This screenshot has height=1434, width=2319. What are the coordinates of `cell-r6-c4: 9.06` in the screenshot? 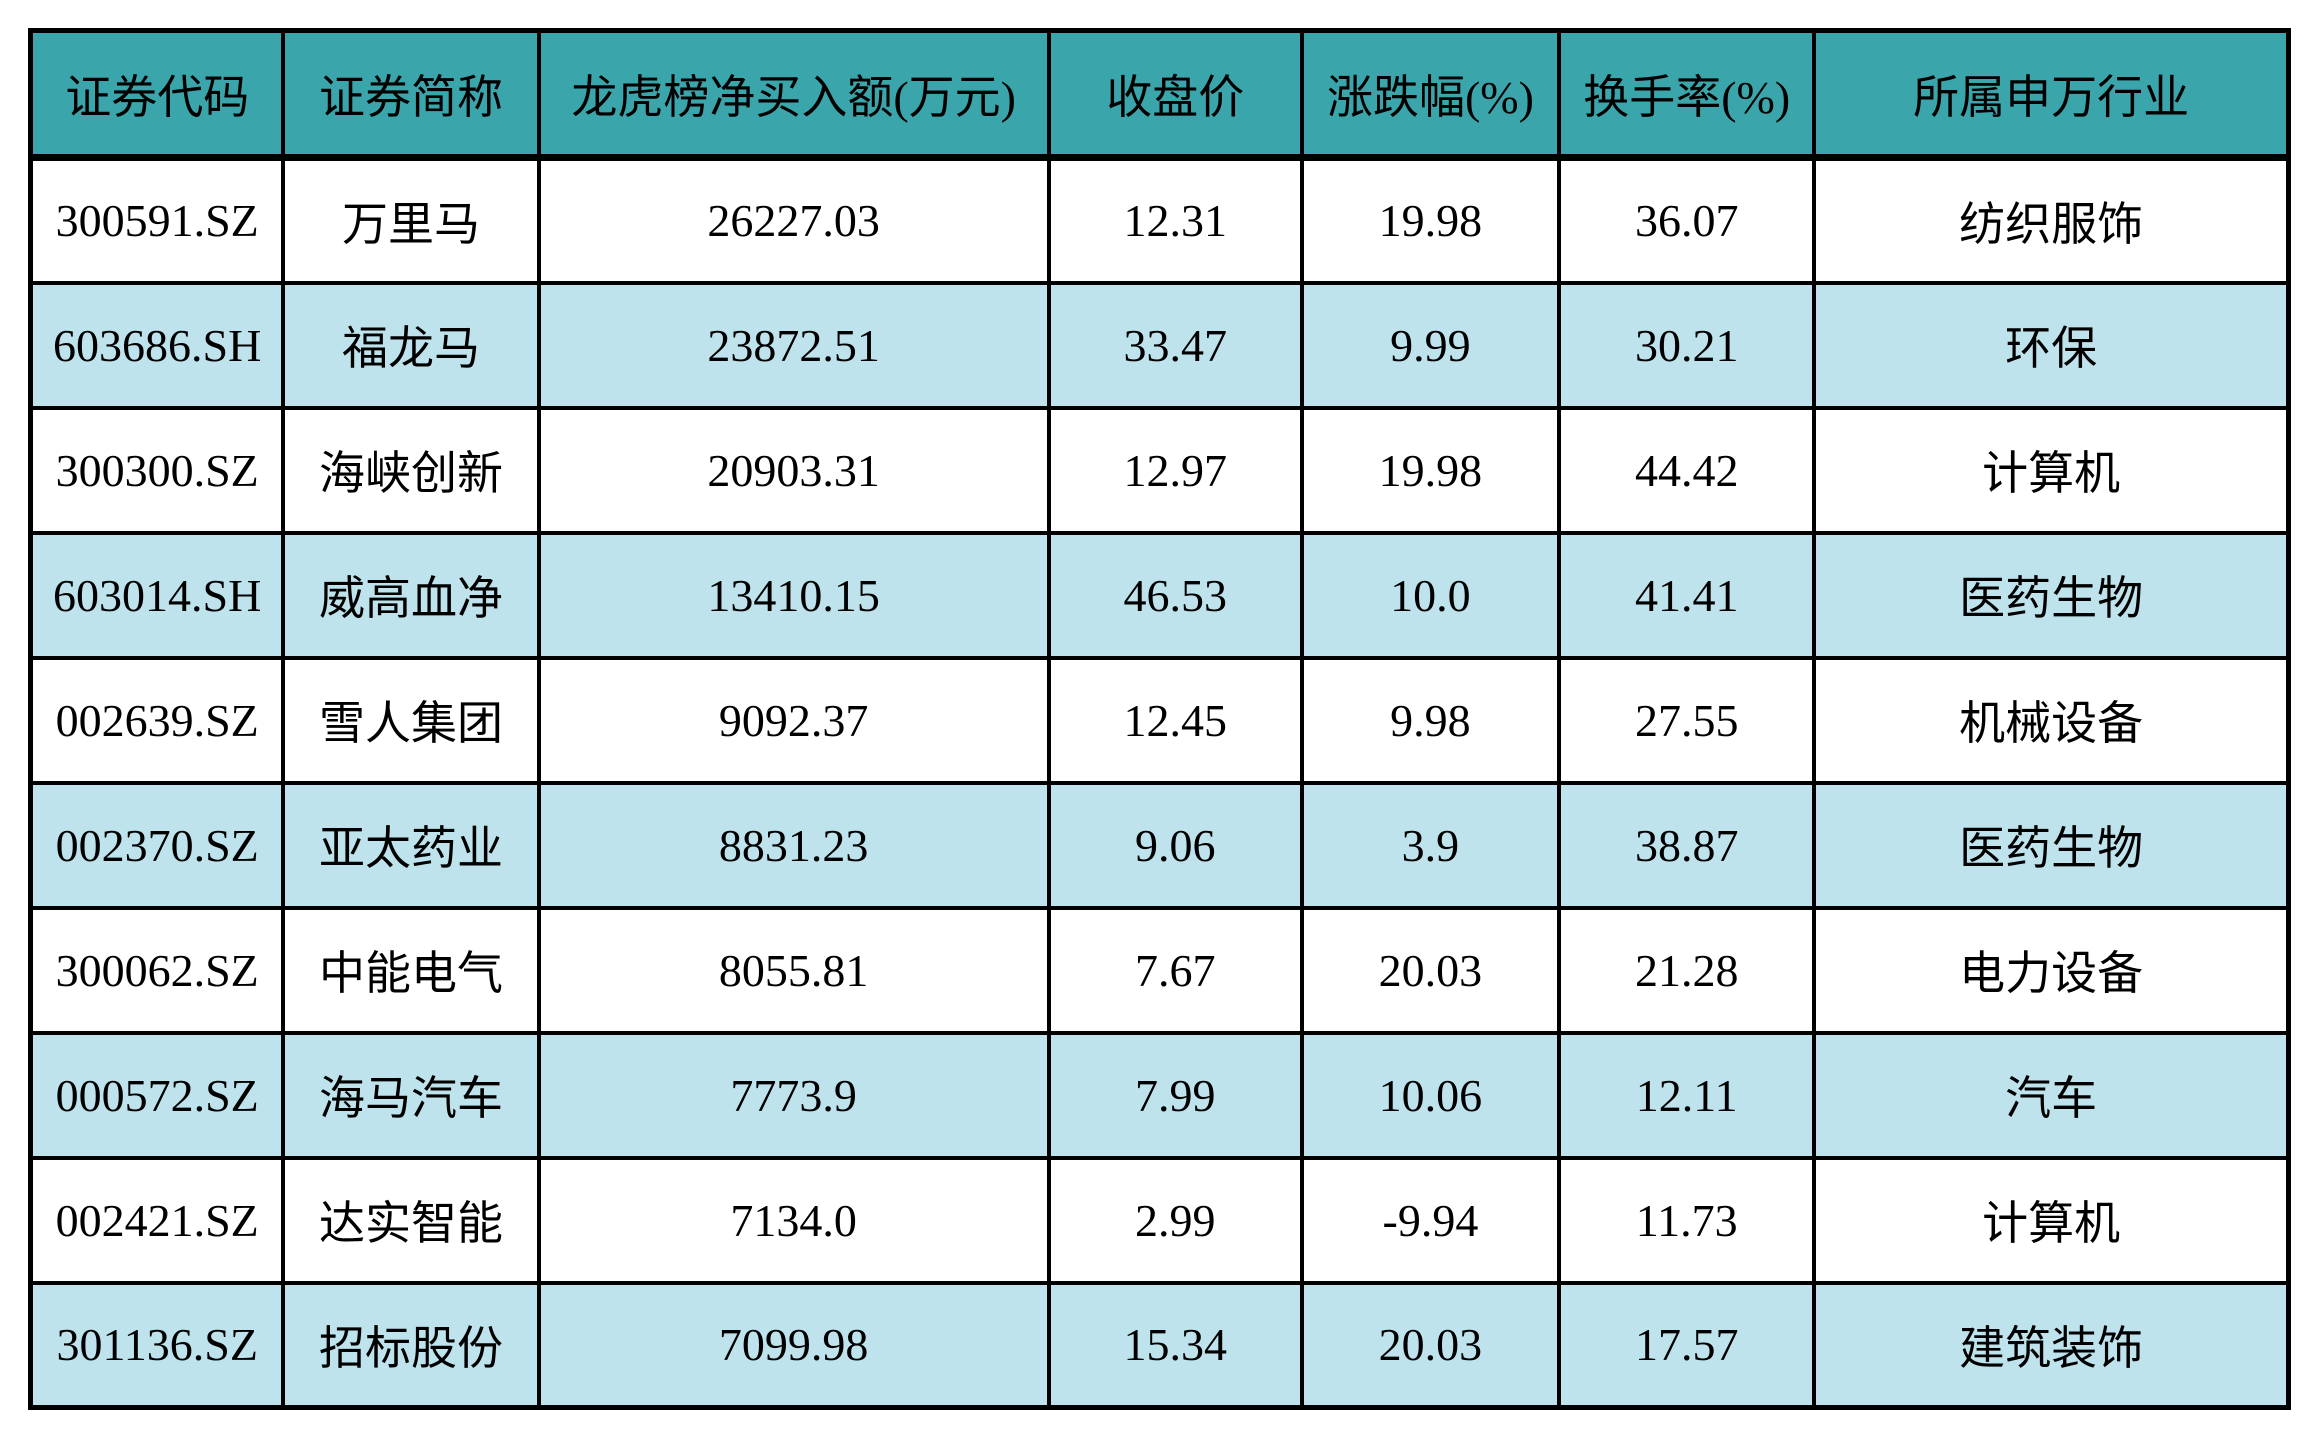 It's located at (1175, 845).